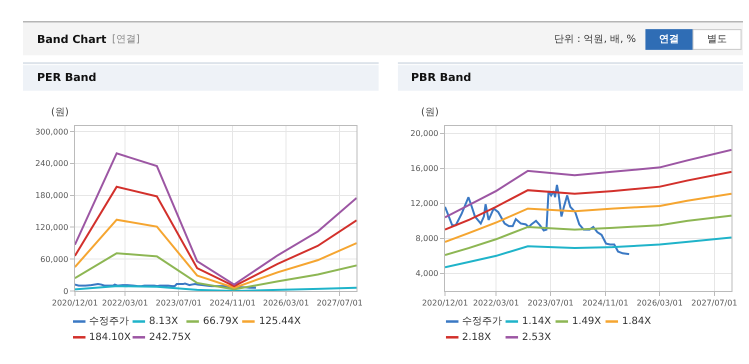 Image resolution: width=749 pixels, height=364 pixels. I want to click on chart-title: PBR Band, so click(441, 77).